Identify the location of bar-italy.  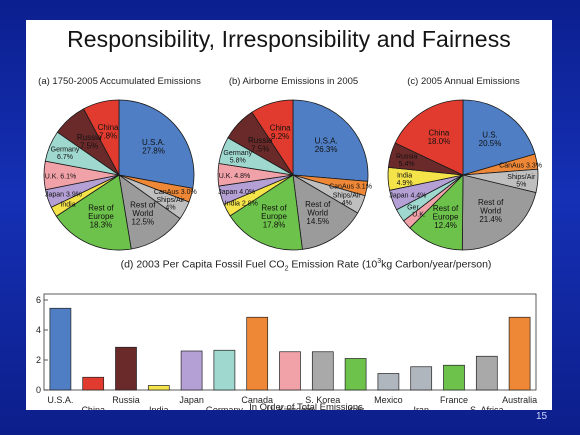
(355, 374).